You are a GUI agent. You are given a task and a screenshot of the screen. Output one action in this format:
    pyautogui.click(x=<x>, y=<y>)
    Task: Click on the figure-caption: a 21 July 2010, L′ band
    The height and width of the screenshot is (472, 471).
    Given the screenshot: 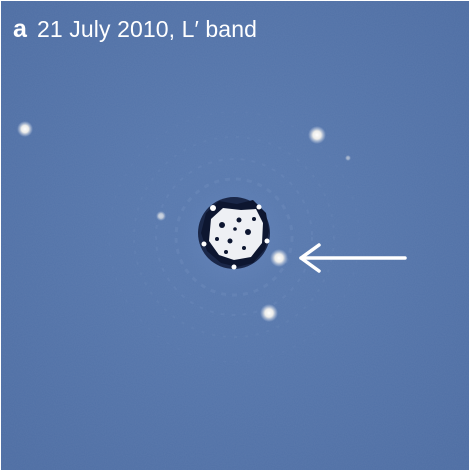 What is the action you would take?
    pyautogui.click(x=135, y=29)
    